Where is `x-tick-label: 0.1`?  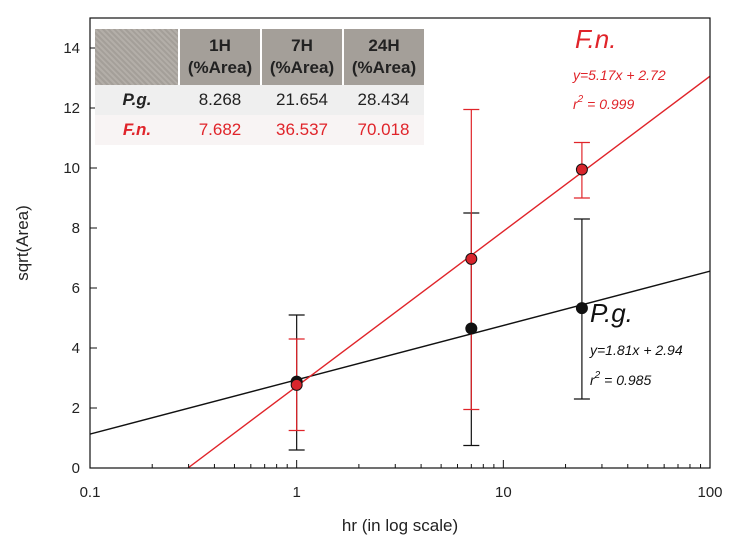 x-tick-label: 0.1 is located at coordinates (90, 492).